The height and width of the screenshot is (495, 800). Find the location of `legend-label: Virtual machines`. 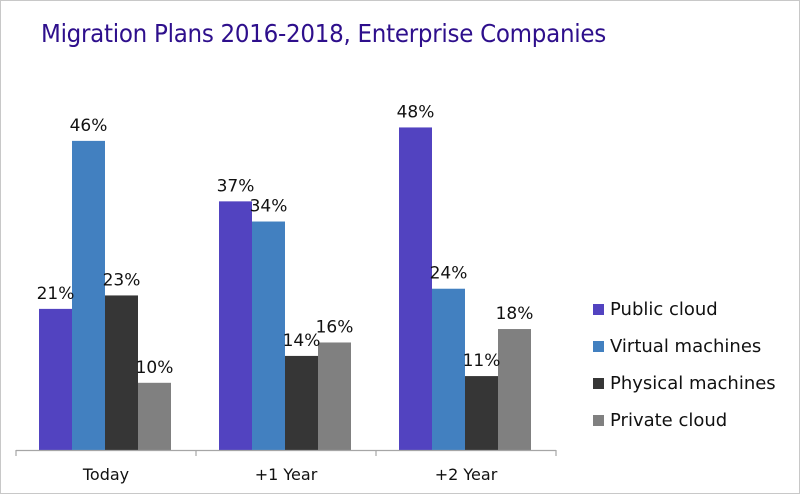

legend-label: Virtual machines is located at coordinates (686, 346).